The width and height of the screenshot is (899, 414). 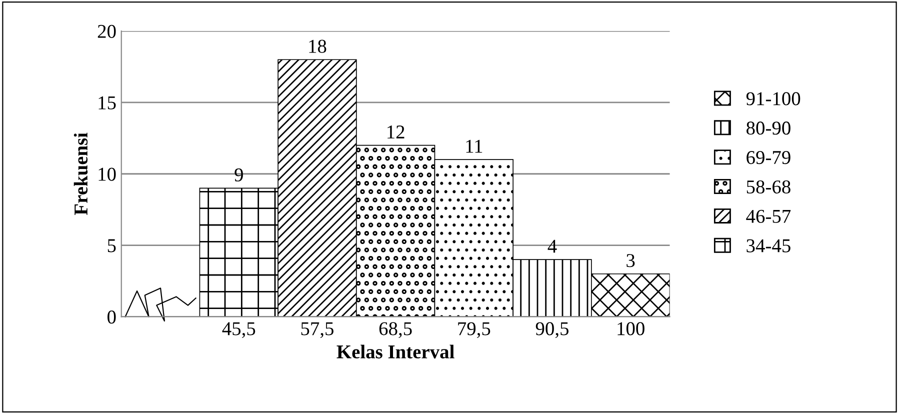 I want to click on y-tick-label: 5, so click(x=112, y=245).